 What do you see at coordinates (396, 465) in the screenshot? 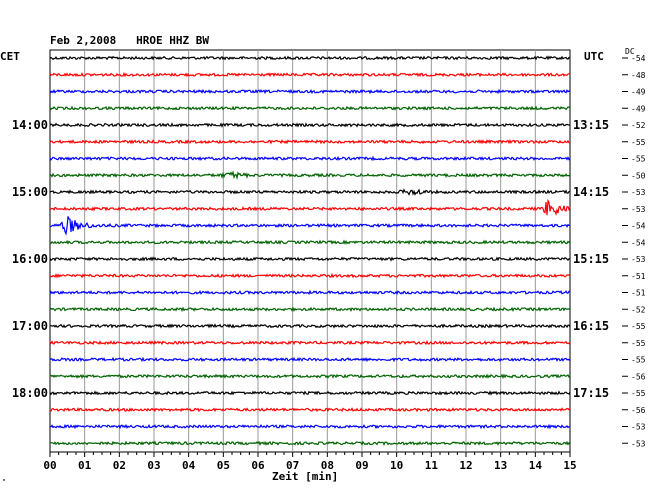
I see `x-tick-label: 10` at bounding box center [396, 465].